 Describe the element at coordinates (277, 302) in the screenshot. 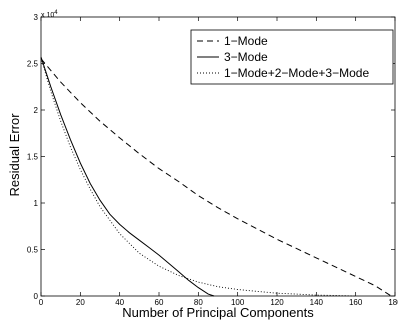

I see `x-tick-label: 120` at that location.